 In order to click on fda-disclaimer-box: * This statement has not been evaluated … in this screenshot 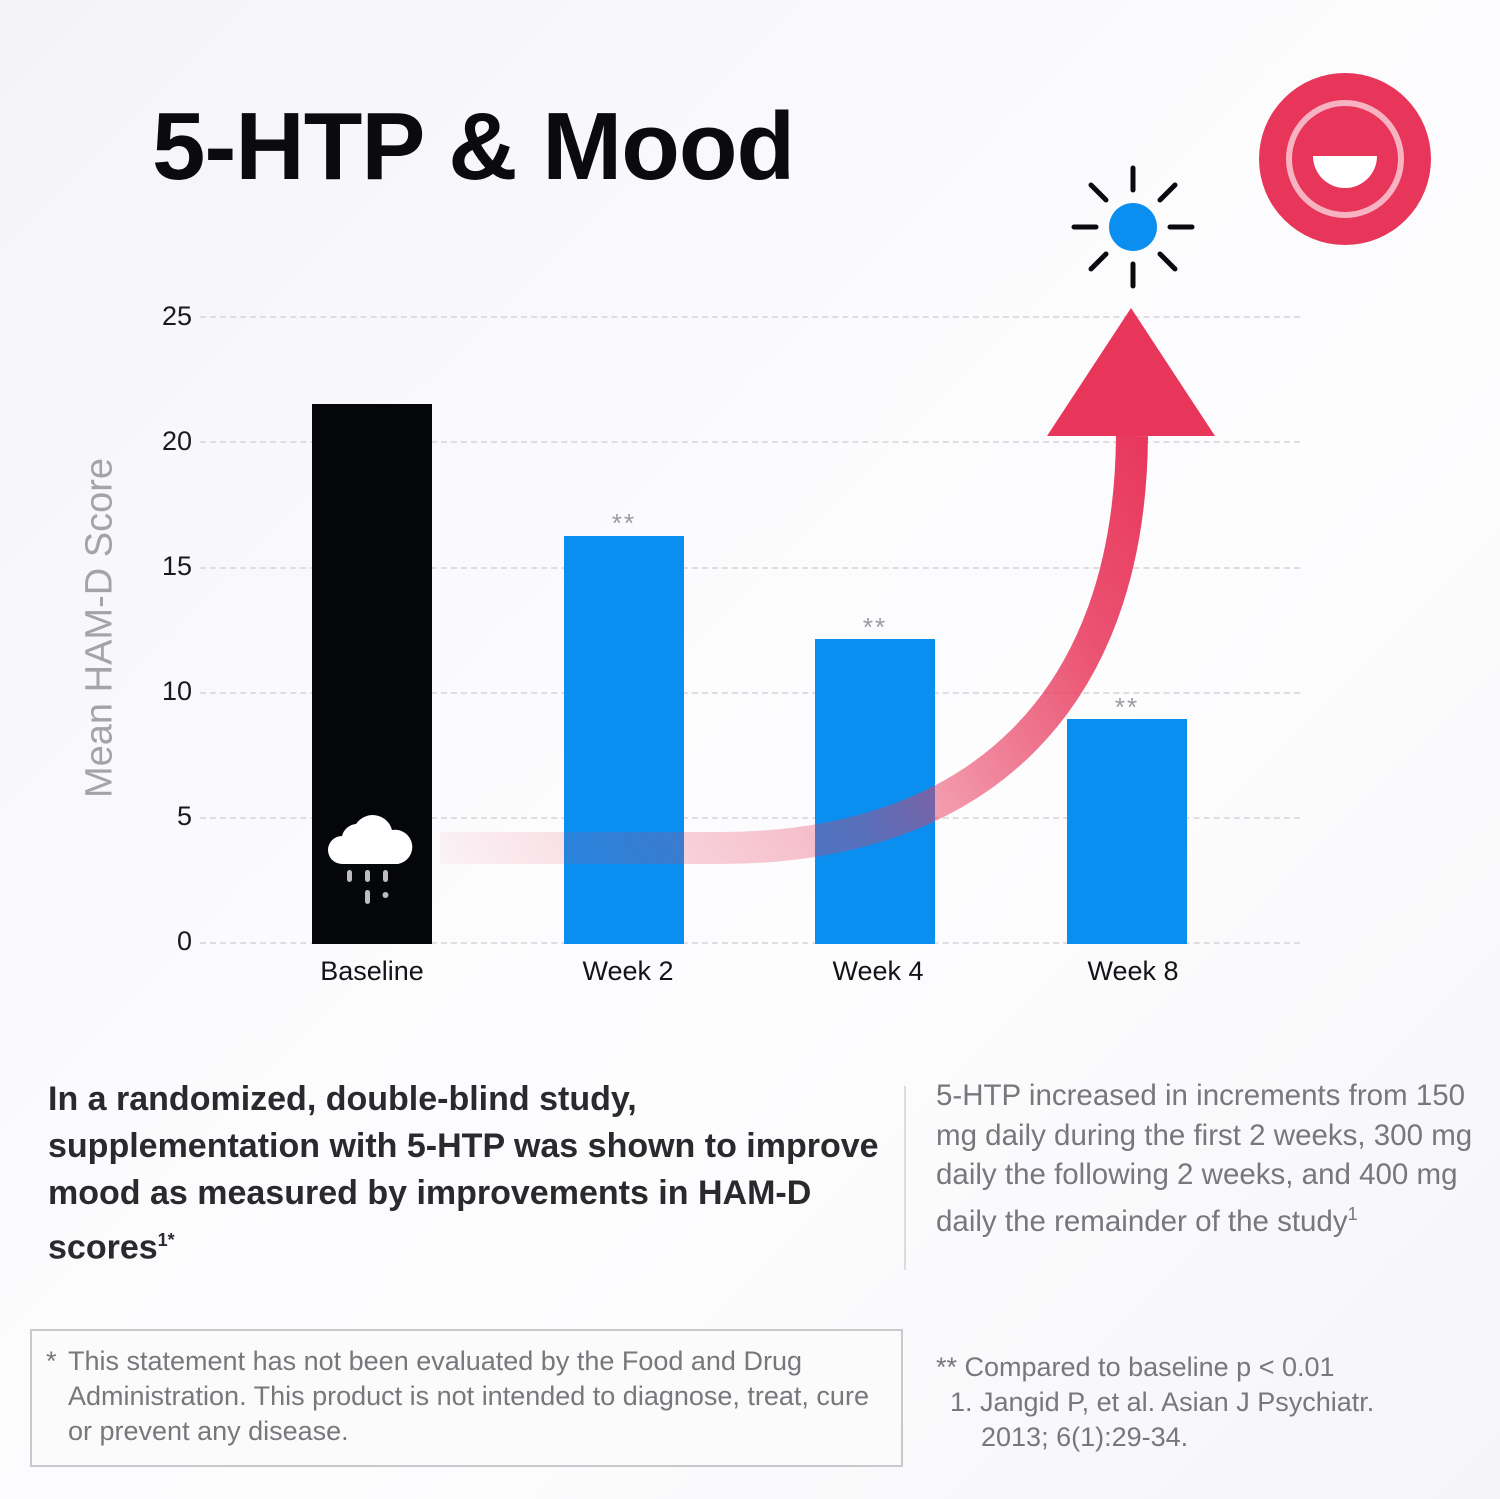, I will do `click(466, 1398)`.